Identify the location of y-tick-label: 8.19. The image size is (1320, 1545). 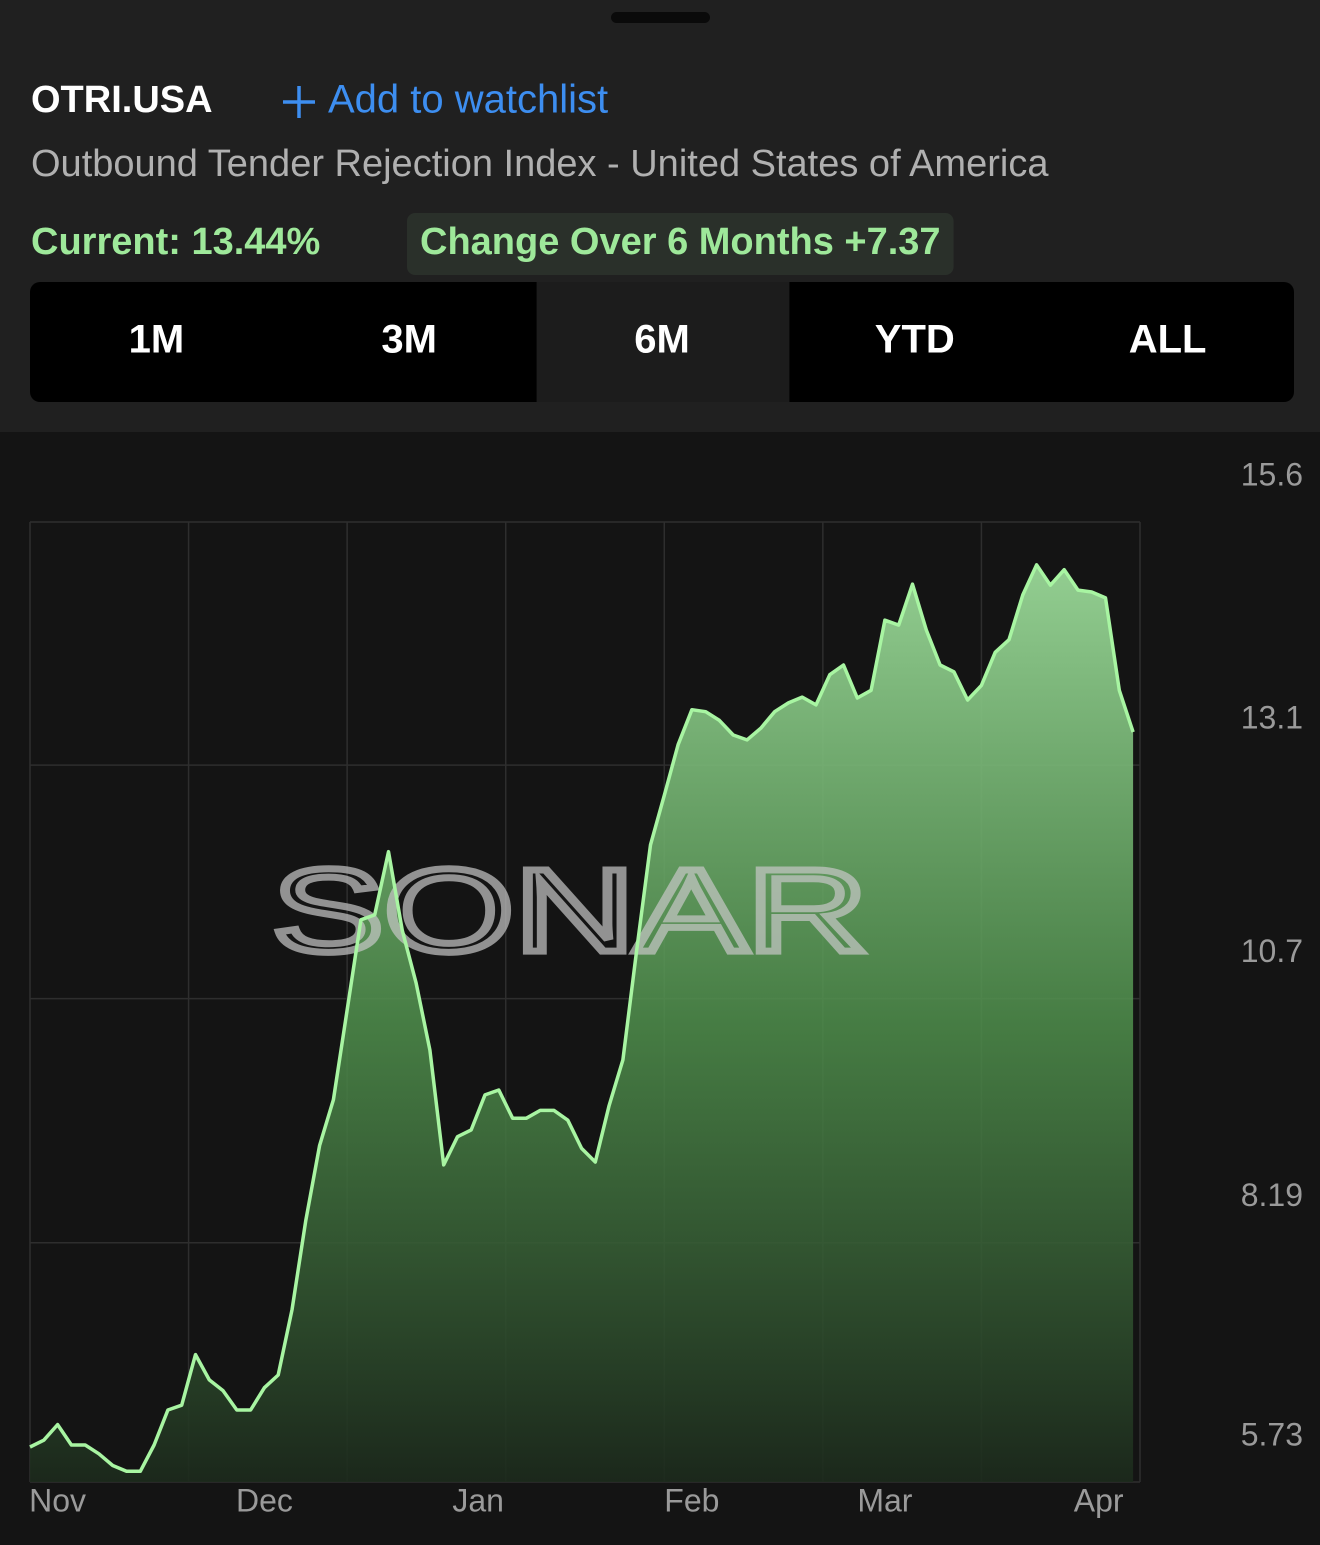
(1272, 1195).